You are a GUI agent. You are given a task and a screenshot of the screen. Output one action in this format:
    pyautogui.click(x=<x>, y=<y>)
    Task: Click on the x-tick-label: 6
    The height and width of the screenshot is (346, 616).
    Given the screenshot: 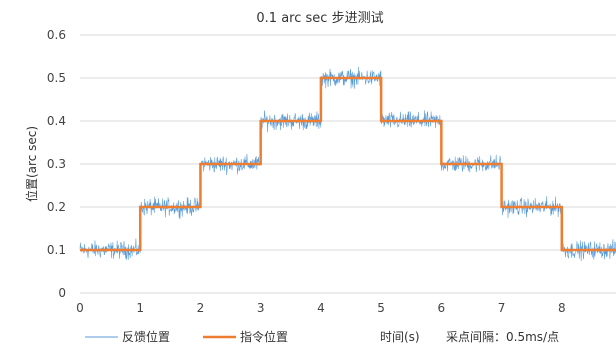 What is the action you would take?
    pyautogui.click(x=442, y=308)
    